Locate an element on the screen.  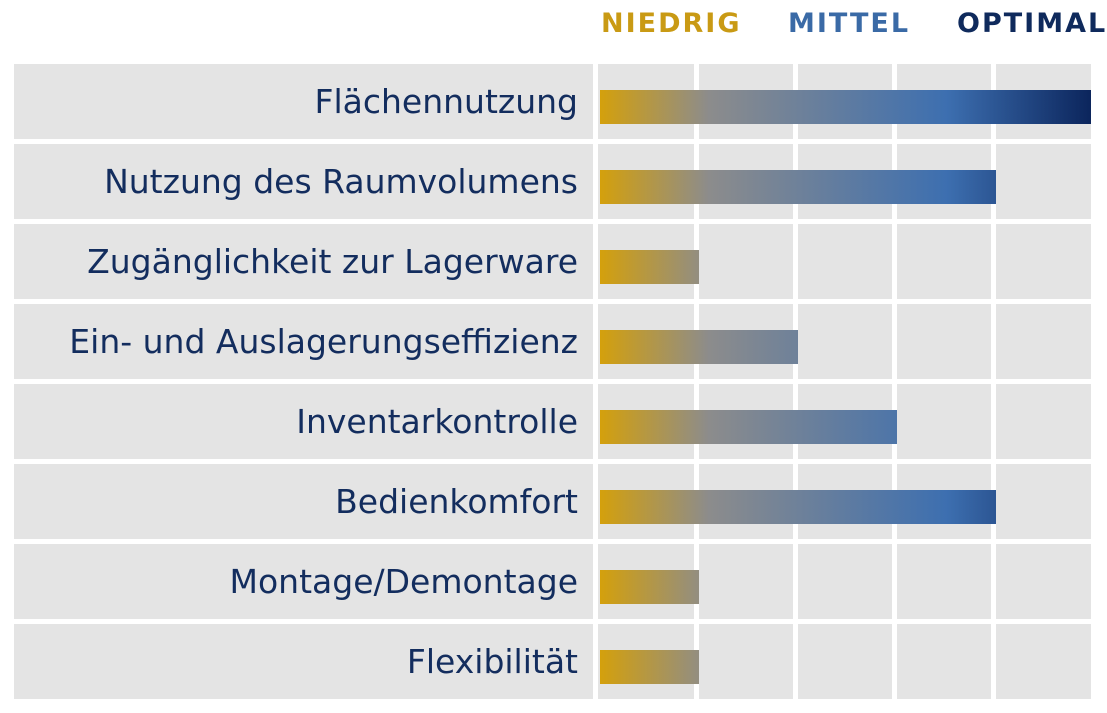
legend-niedrig: NIEDRIG is located at coordinates (671, 23).